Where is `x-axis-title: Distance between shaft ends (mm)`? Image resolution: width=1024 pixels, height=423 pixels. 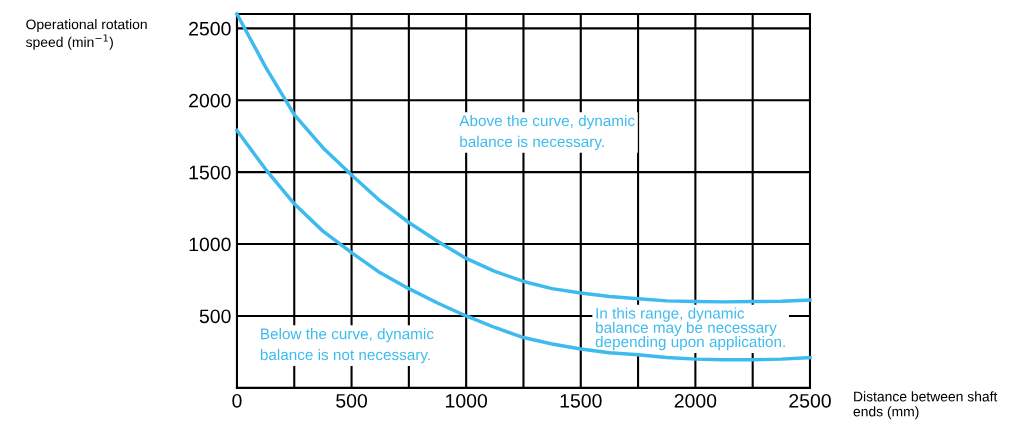
x-axis-title: Distance between shaft ends (mm) is located at coordinates (925, 405).